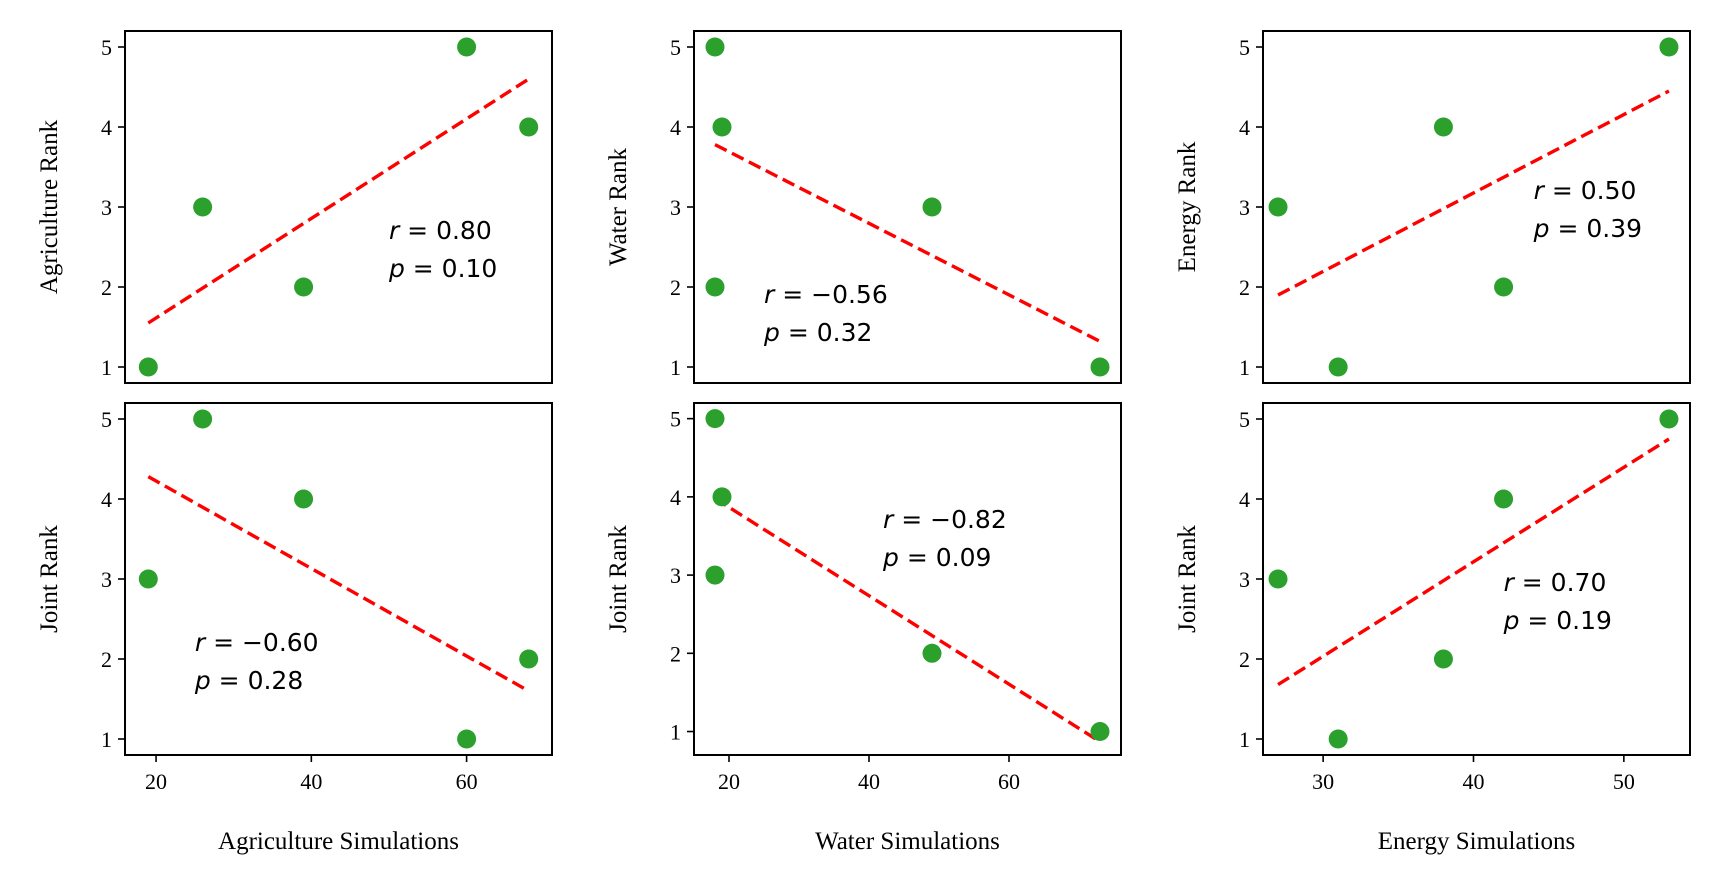 The image size is (1713, 888). Describe the element at coordinates (451, 268) in the screenshot. I see `p-value: = 0.10` at that location.